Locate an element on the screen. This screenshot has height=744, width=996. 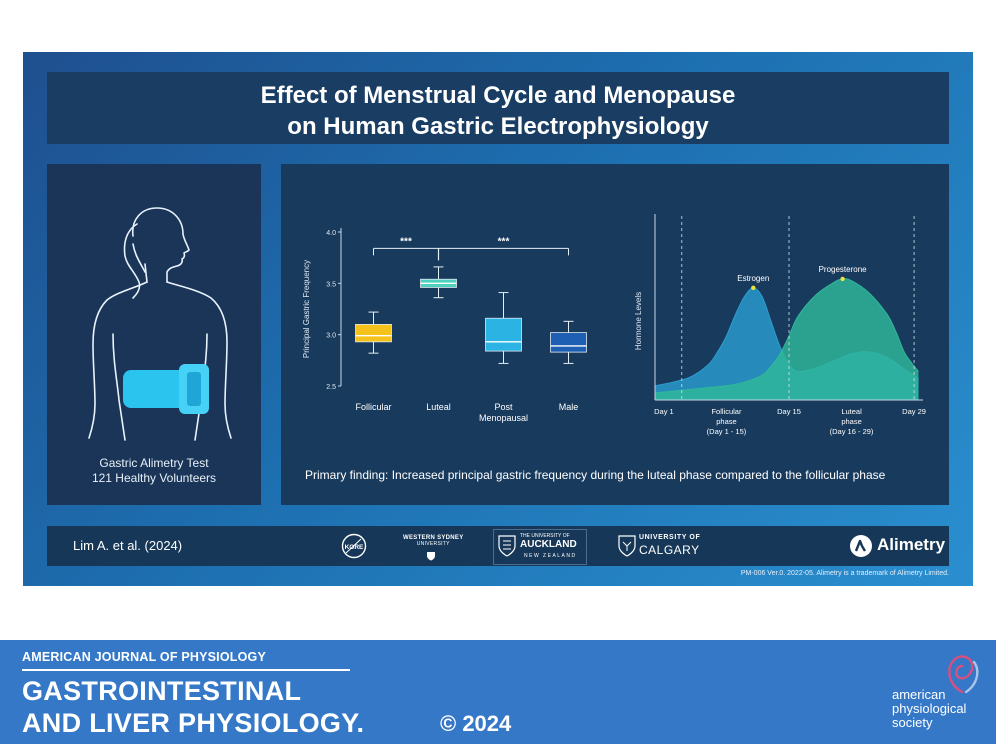
society-text-1: american is located at coordinates (919, 694).